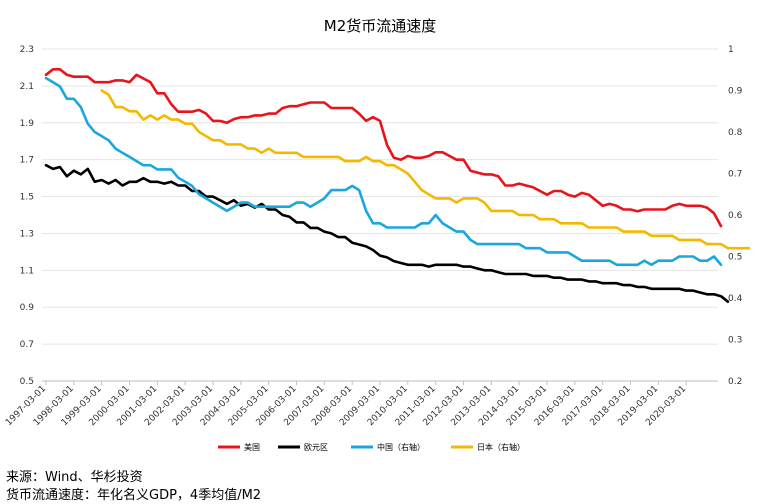 Image resolution: width=761 pixels, height=504 pixels. What do you see at coordinates (27, 161) in the screenshot?
I see `left-tick-label: 1.7` at bounding box center [27, 161].